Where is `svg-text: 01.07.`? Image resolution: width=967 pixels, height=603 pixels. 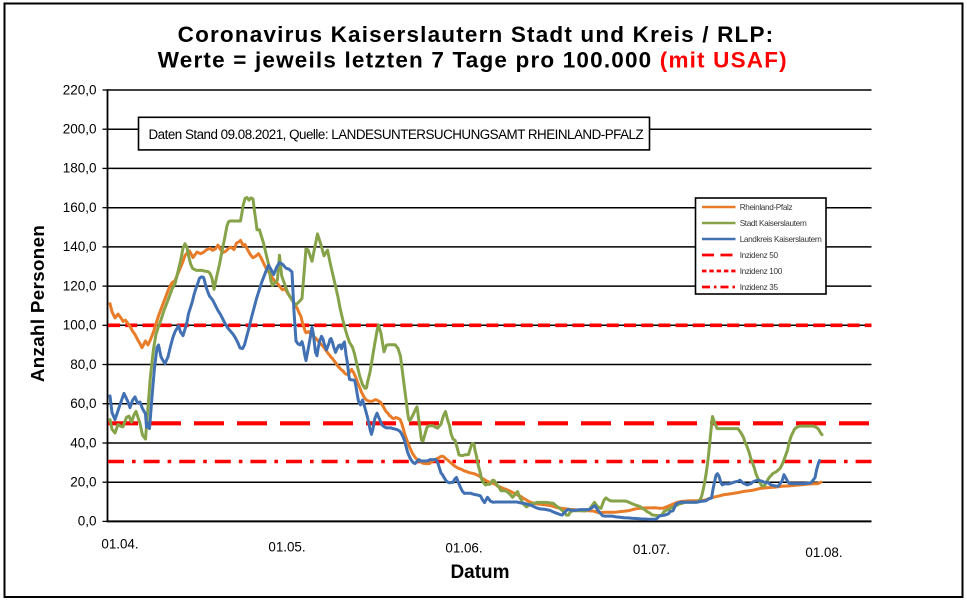 svg-text: 01.07. is located at coordinates (651, 549).